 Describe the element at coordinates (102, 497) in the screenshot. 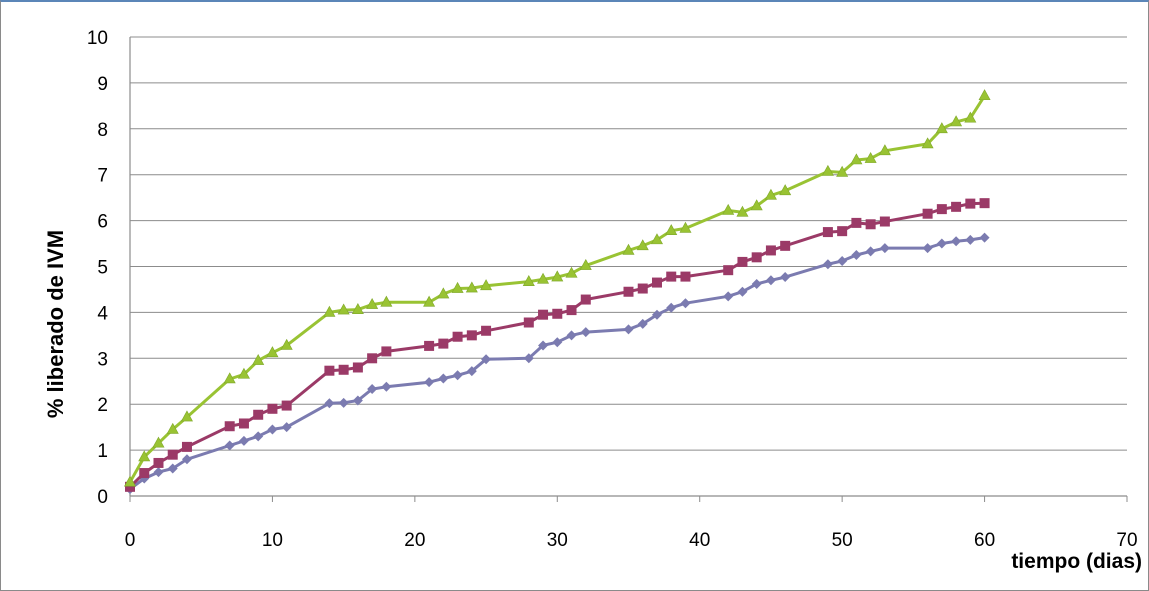

I see `y-tick-label: 0` at that location.